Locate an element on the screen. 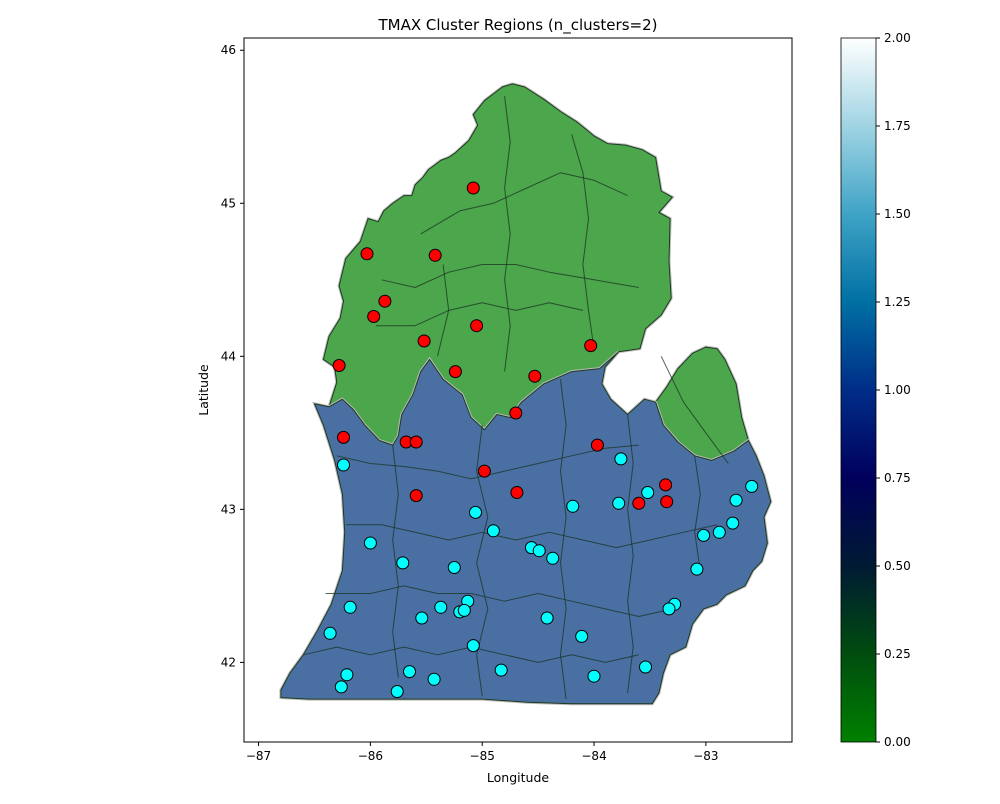 The height and width of the screenshot is (804, 1000). y-tick-label: 46 is located at coordinates (228, 50).